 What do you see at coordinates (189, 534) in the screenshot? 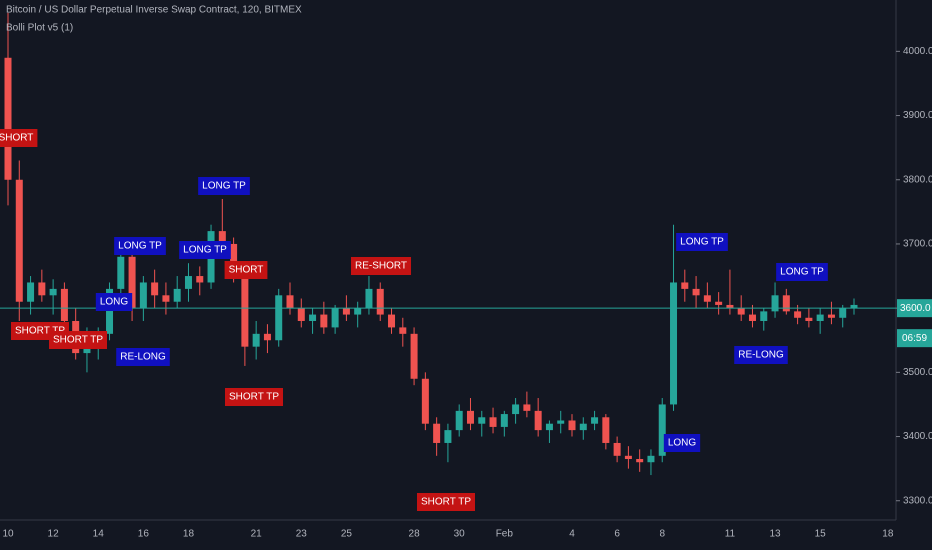
I see `x-tick-label: 18` at bounding box center [189, 534].